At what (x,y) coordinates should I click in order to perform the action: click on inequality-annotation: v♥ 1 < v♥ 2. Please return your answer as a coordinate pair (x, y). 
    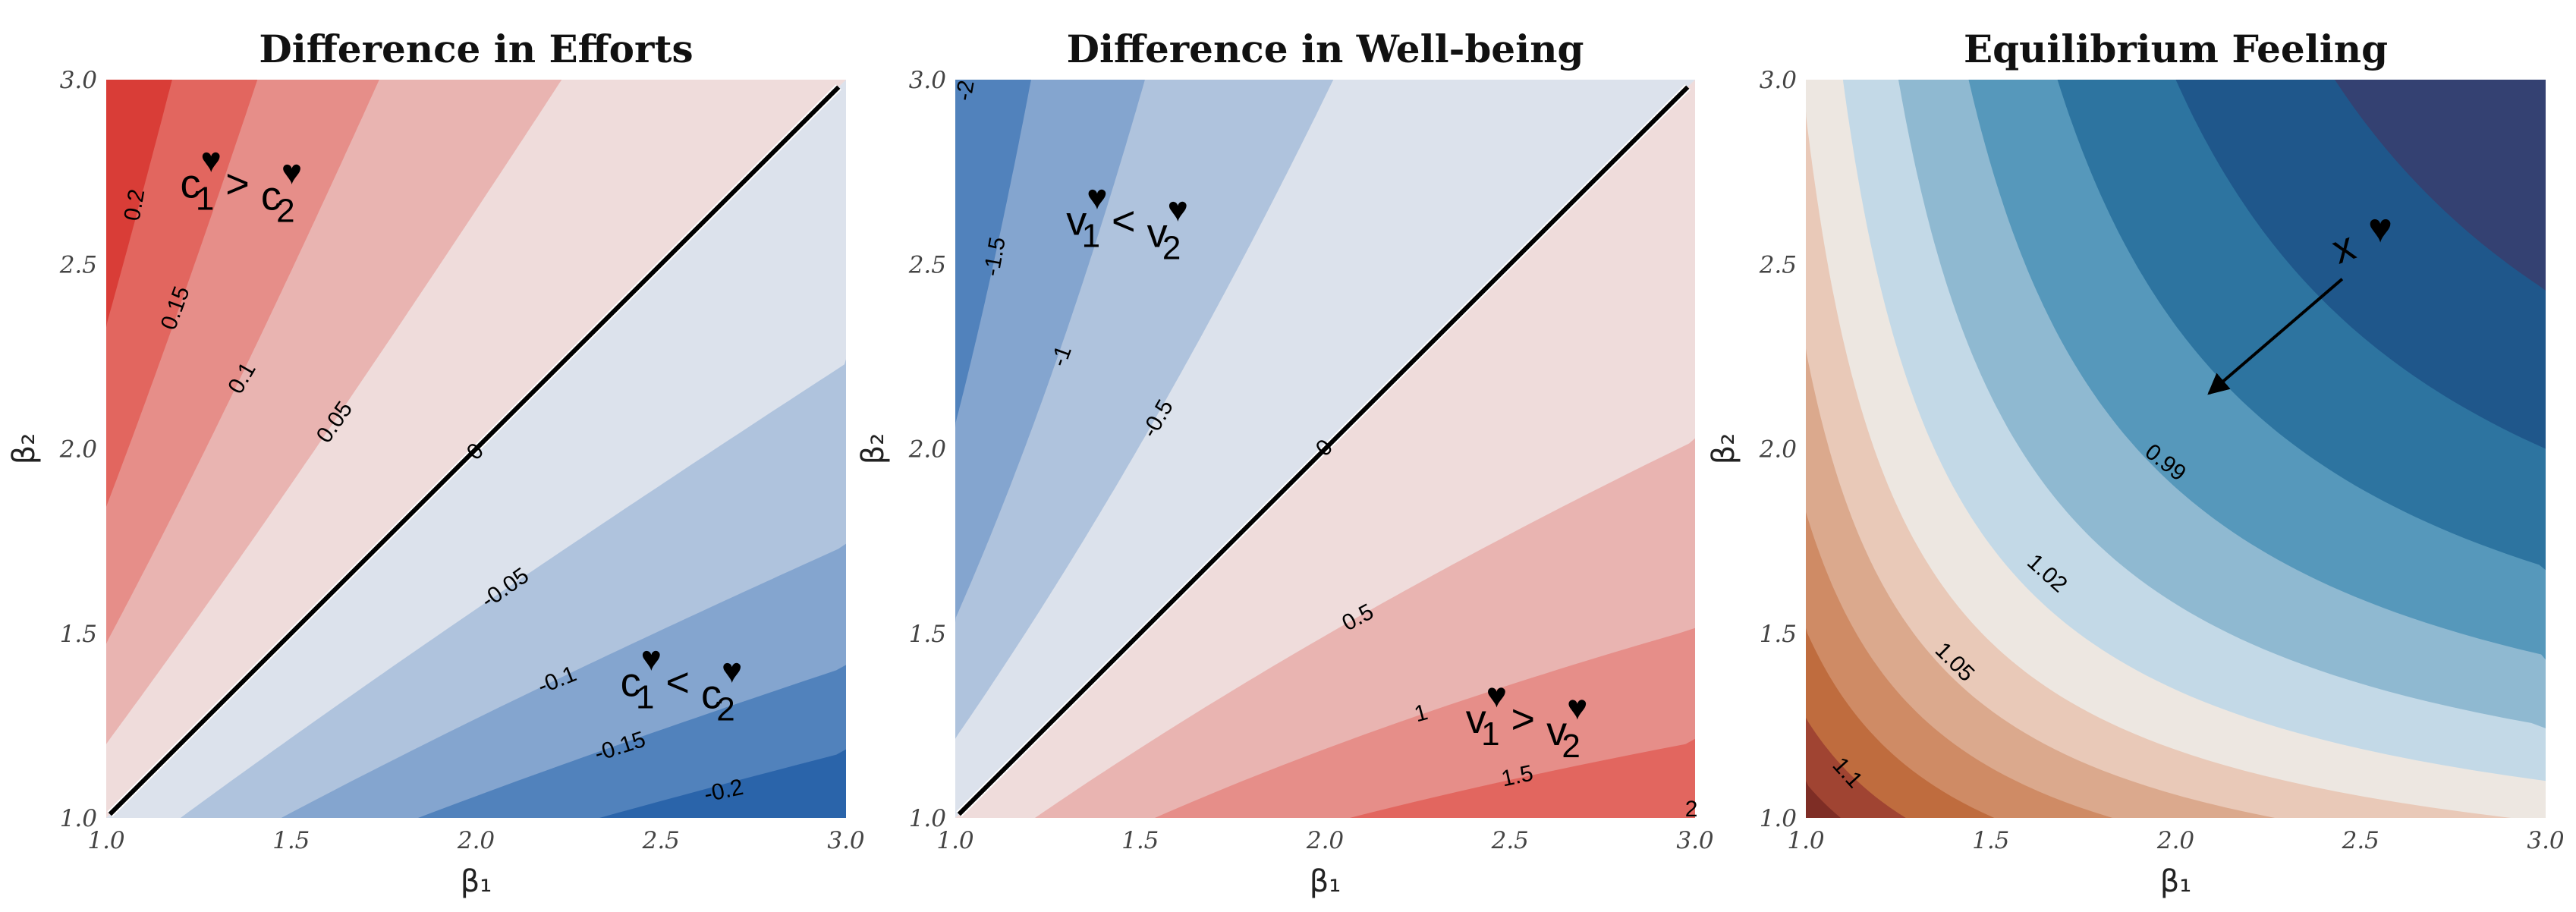
    Looking at the image, I should click on (1127, 221).